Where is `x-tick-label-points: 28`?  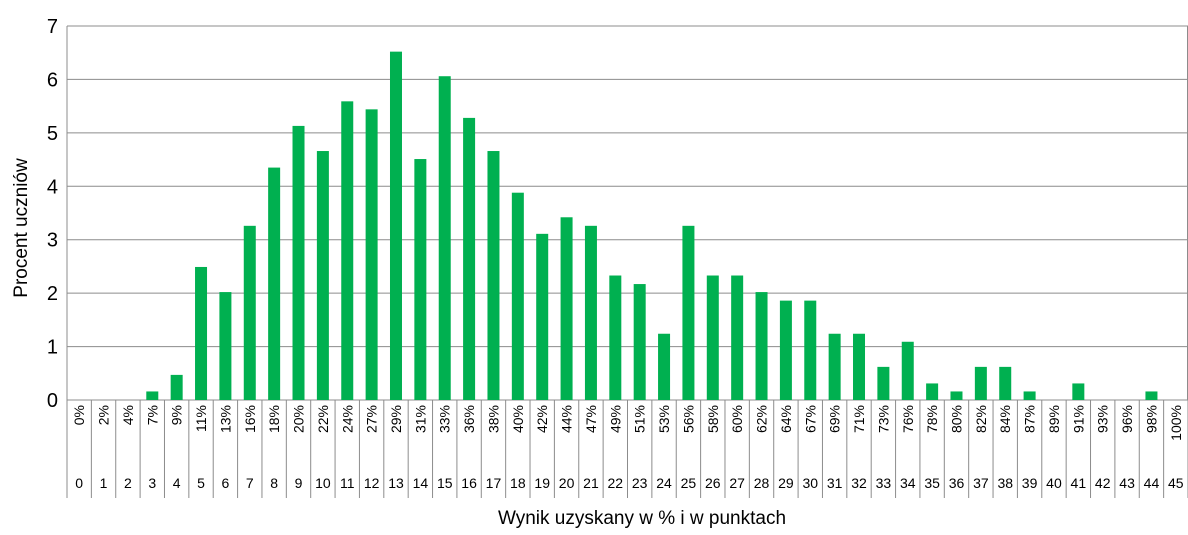 x-tick-label-points: 28 is located at coordinates (762, 483).